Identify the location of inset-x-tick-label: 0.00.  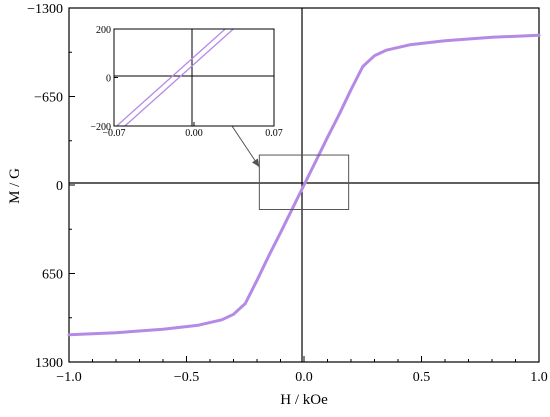
(194, 133).